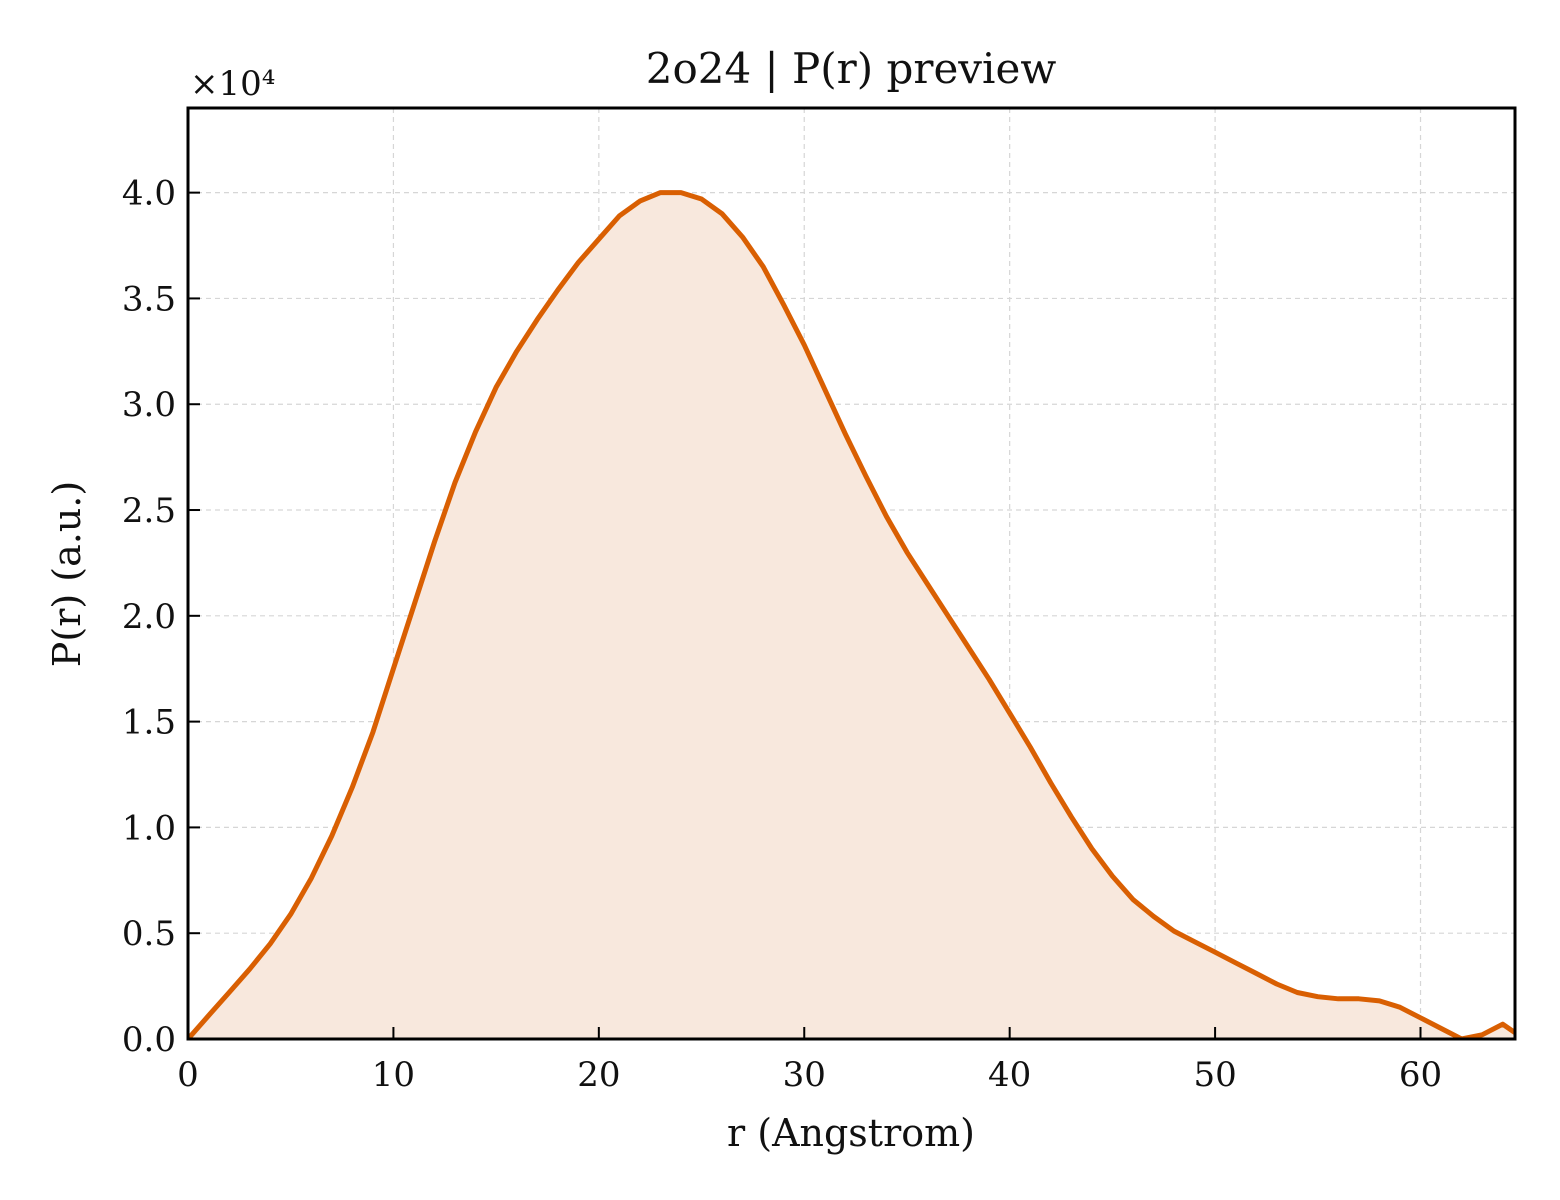 The width and height of the screenshot is (1560, 1200). Describe the element at coordinates (149, 511) in the screenshot. I see `y-tick-label: 2.5` at that location.